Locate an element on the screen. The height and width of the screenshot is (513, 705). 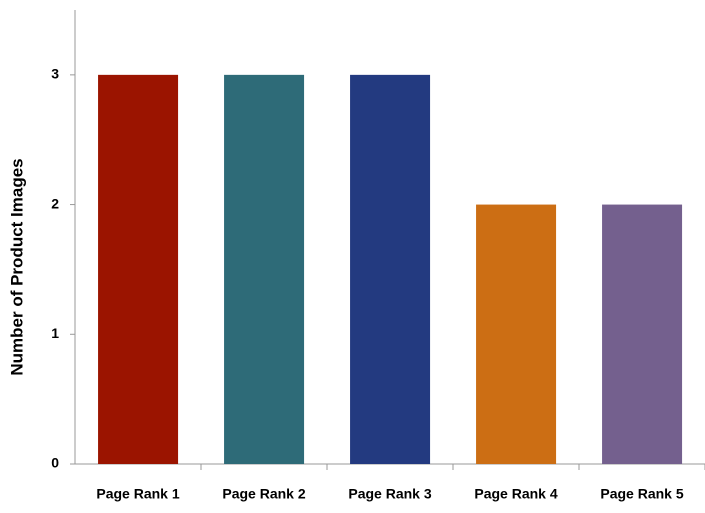
y-tick-label: 1 is located at coordinates (55, 333).